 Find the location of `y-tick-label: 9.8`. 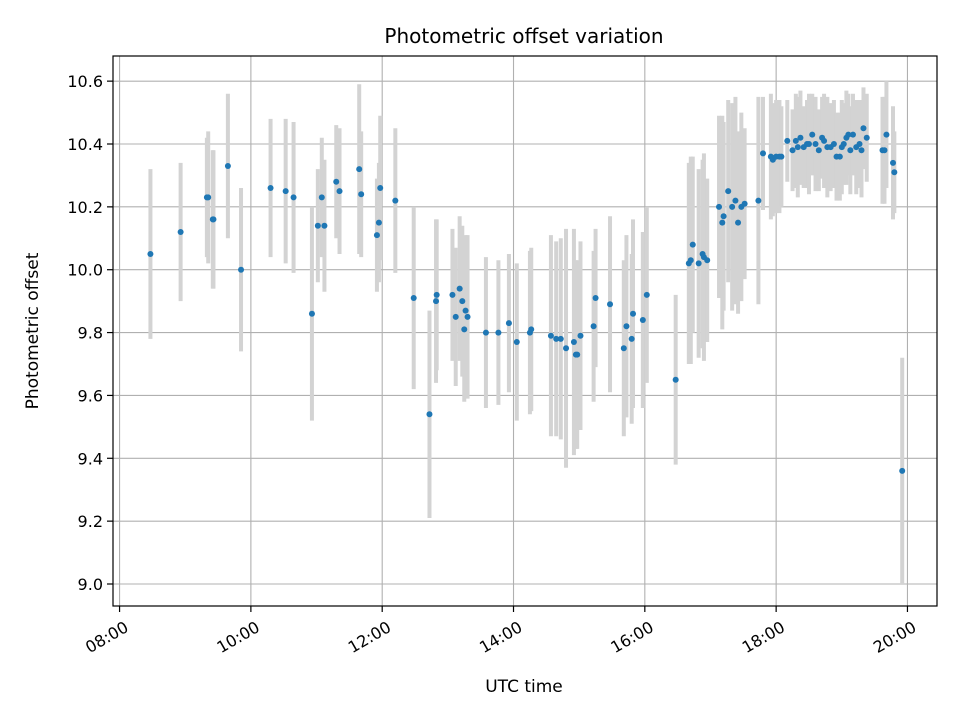

y-tick-label: 9.8 is located at coordinates (90, 333).